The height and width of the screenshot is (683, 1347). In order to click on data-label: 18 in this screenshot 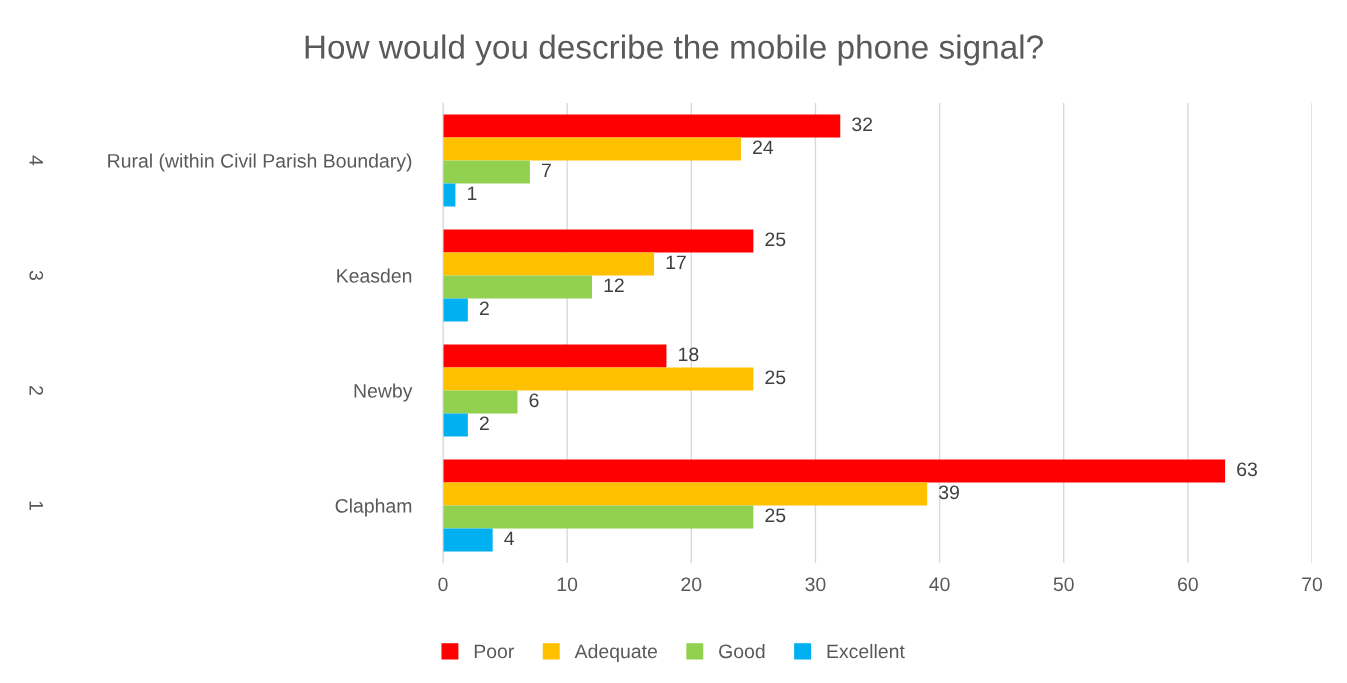, I will do `click(689, 354)`.